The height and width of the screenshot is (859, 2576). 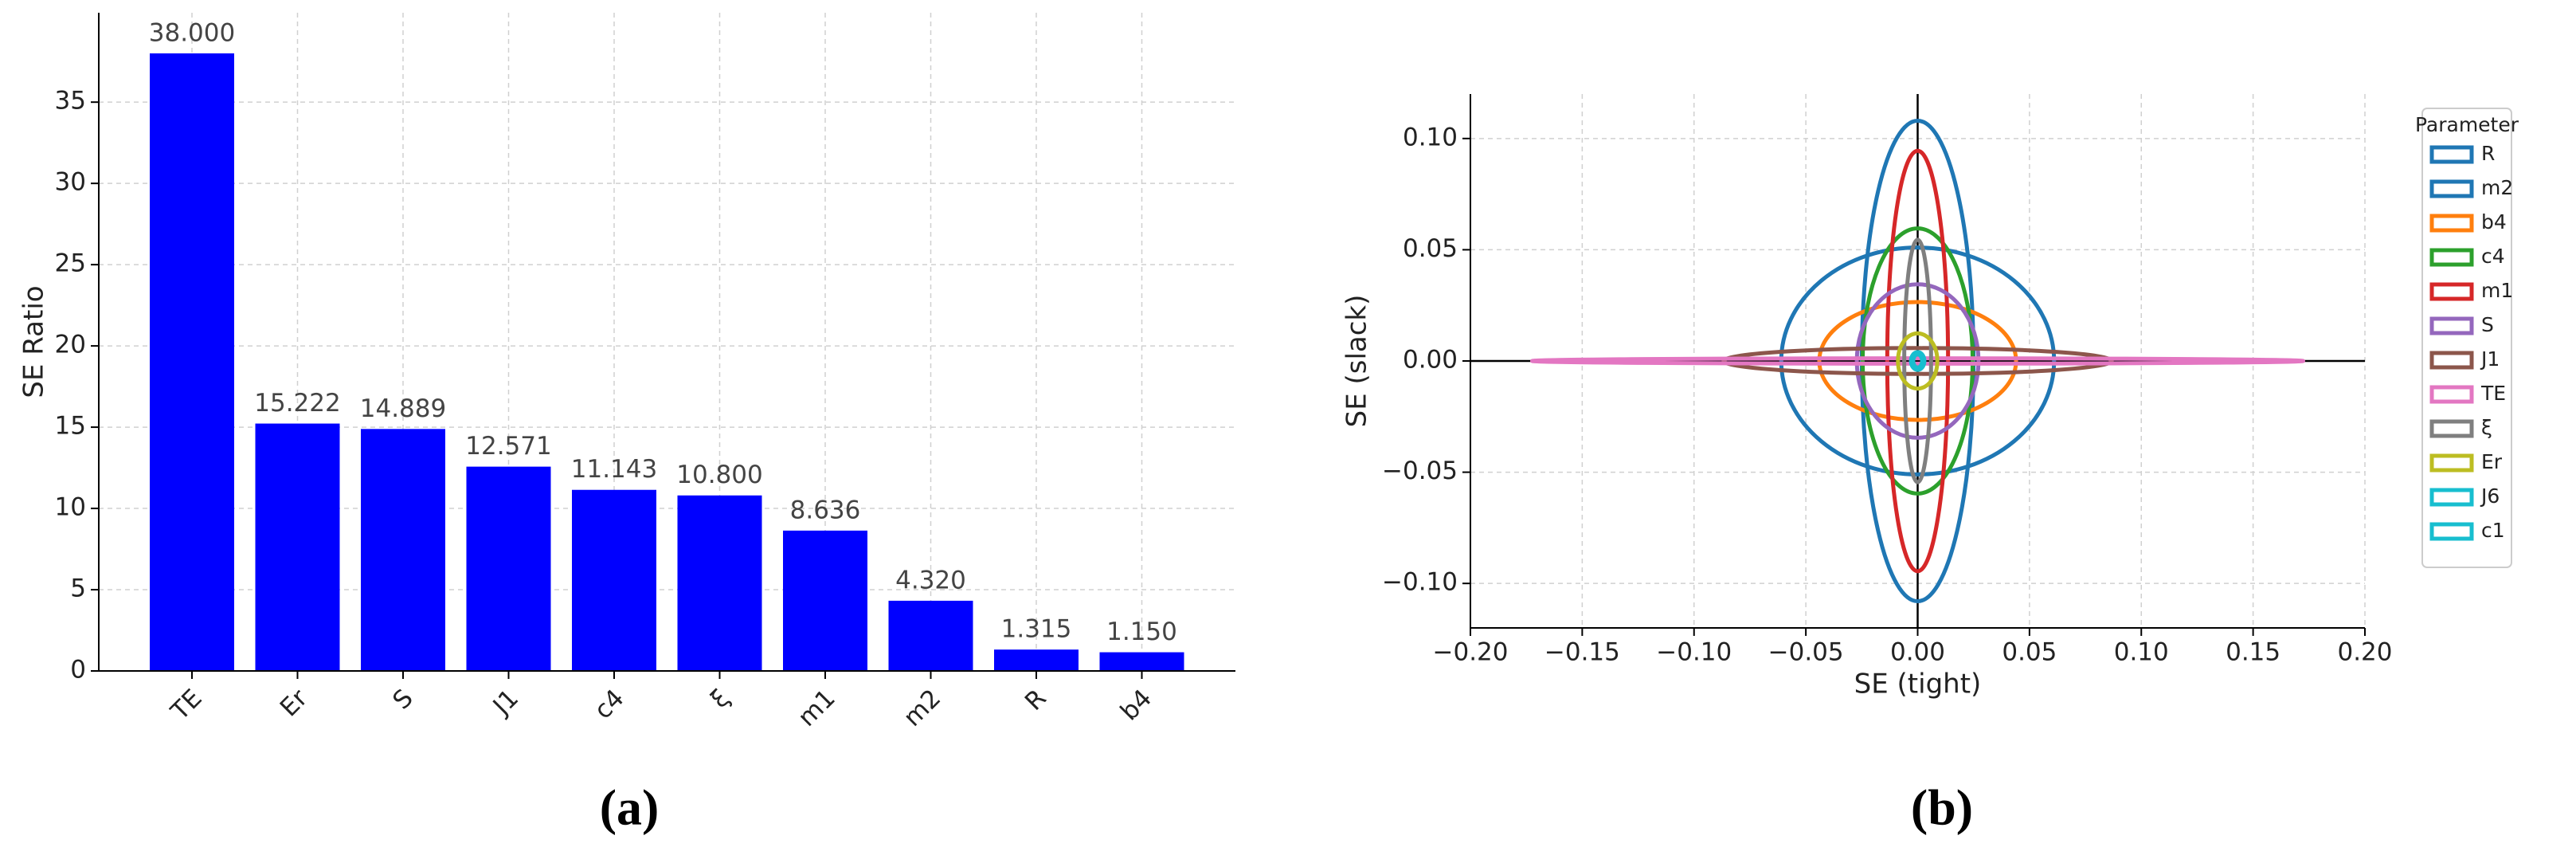 I want to click on value-label: 1.315, so click(x=1036, y=629).